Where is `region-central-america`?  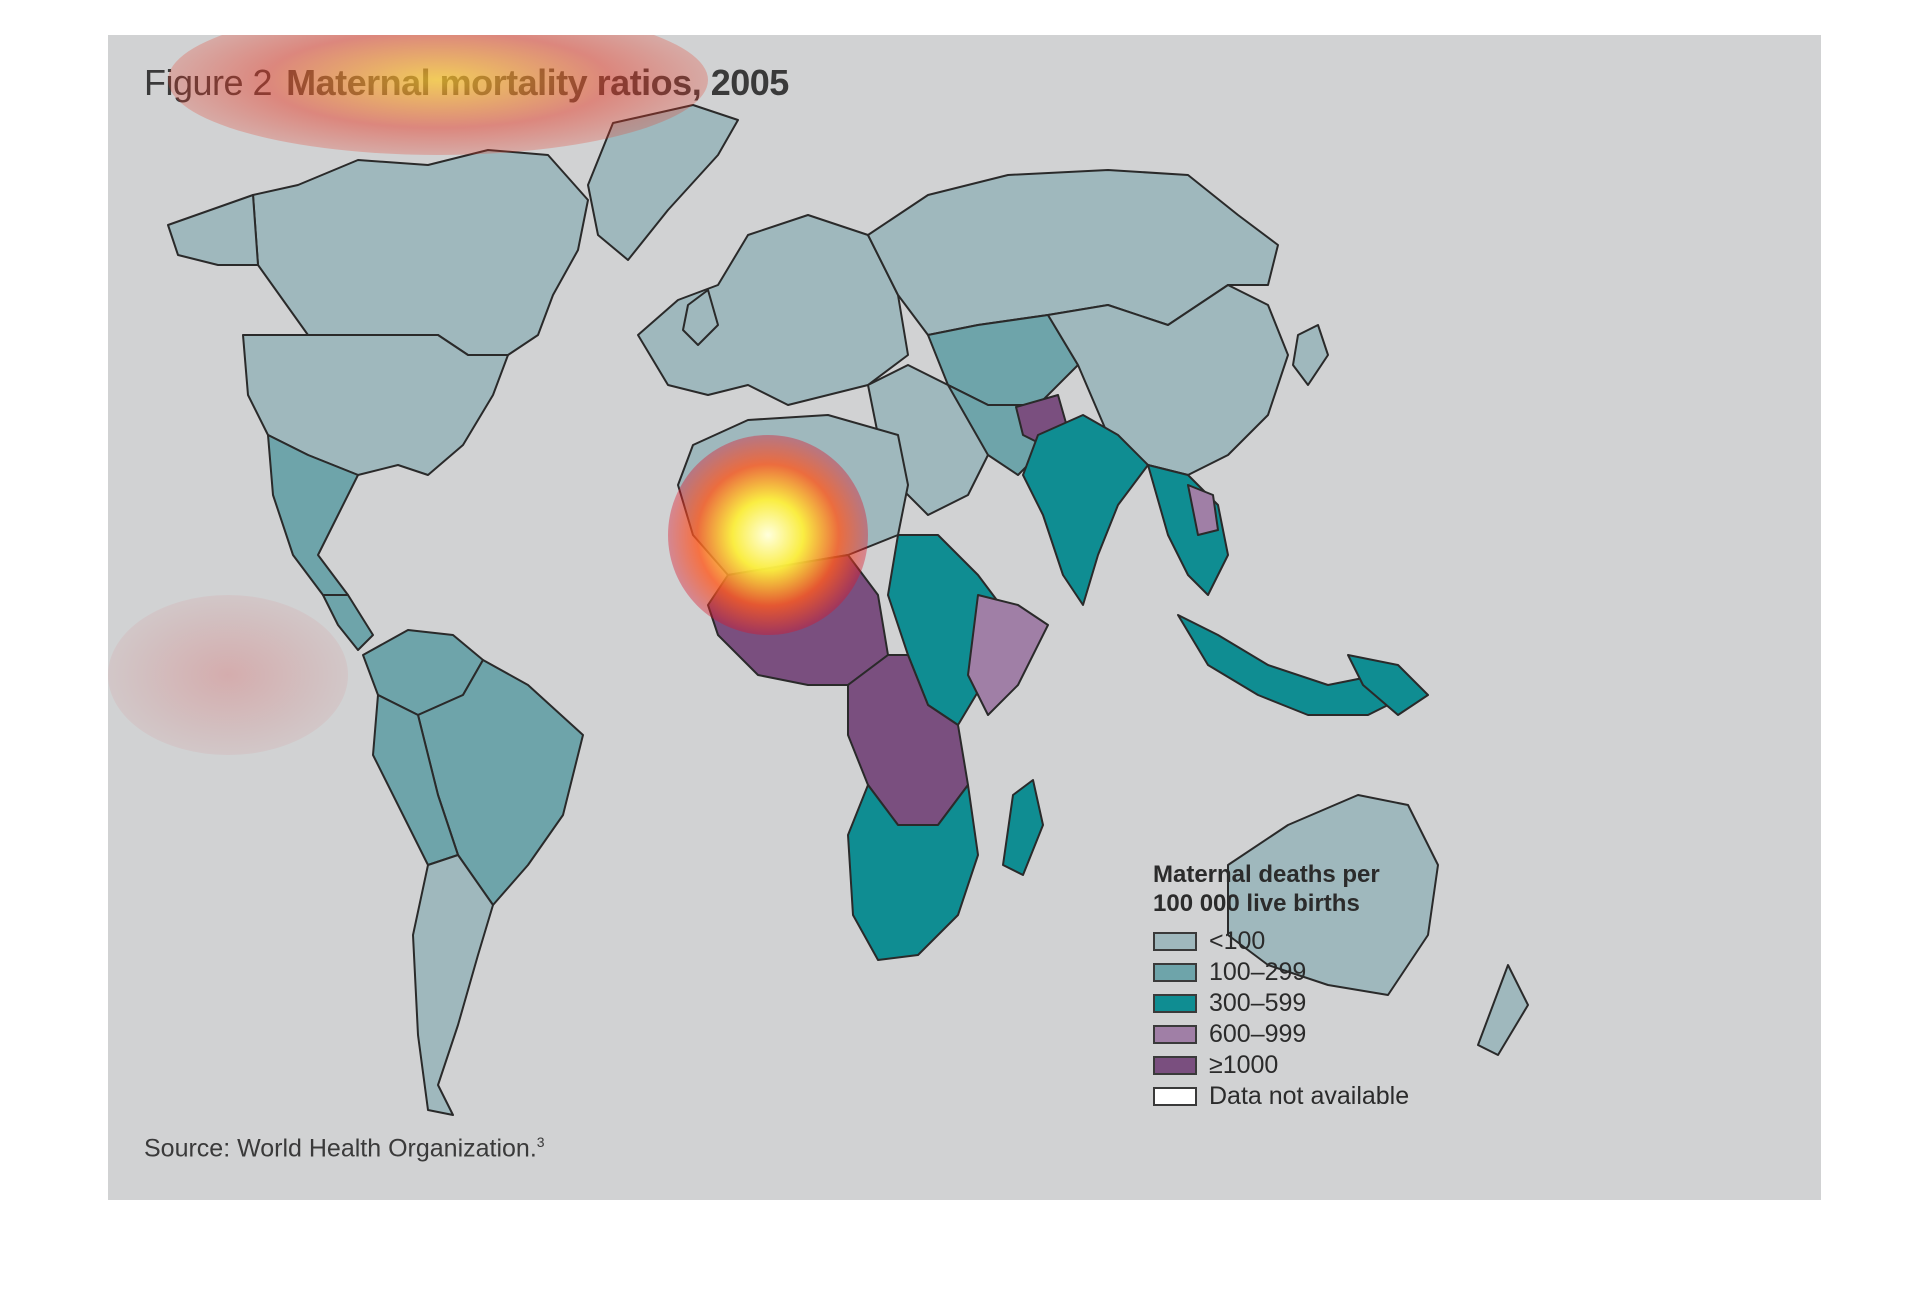
region-central-america is located at coordinates (348, 622).